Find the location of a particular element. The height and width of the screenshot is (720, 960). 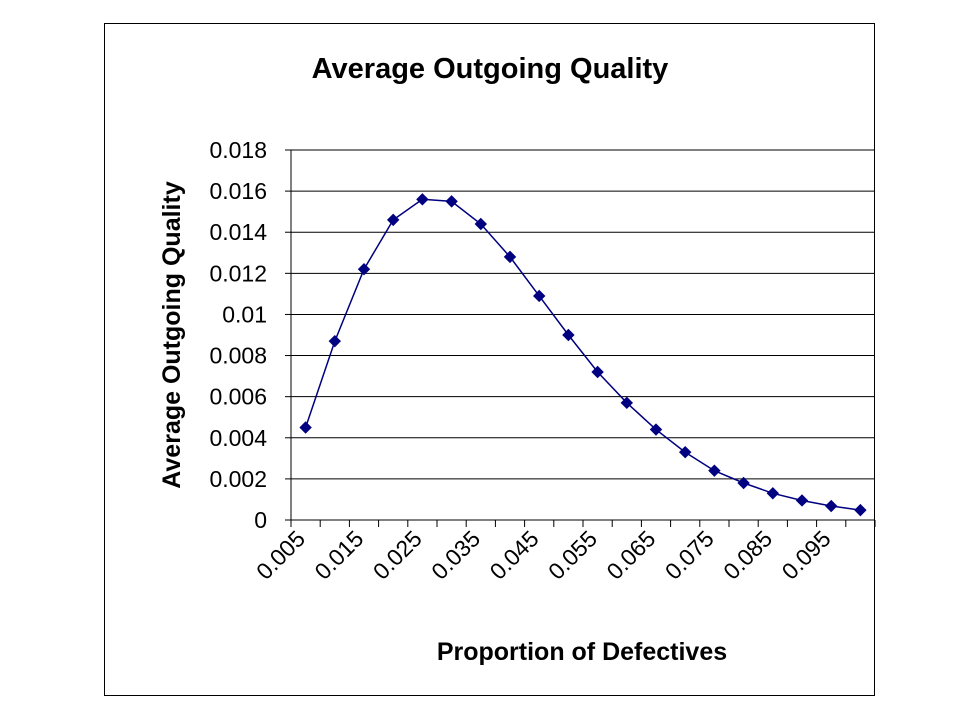

y-tick-label: 0.006 is located at coordinates (238, 397).